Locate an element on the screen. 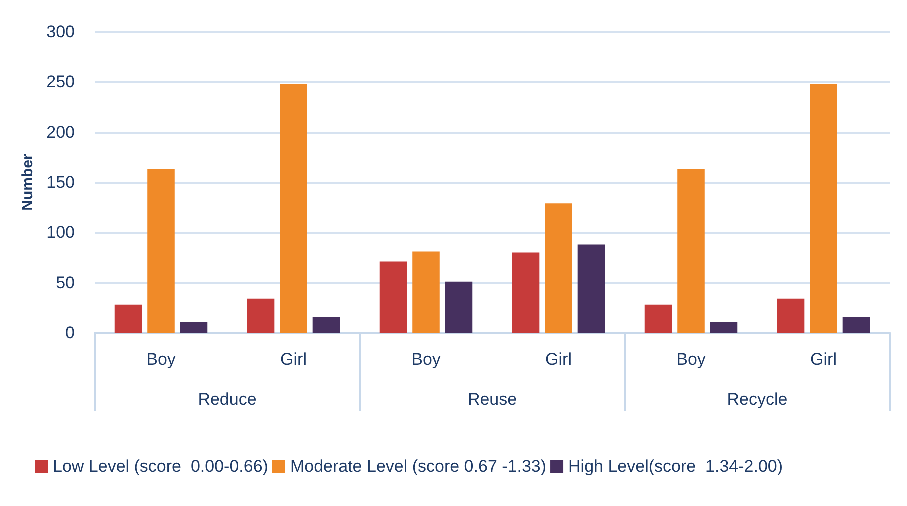 The image size is (907, 506). text: Recycle is located at coordinates (757, 399).